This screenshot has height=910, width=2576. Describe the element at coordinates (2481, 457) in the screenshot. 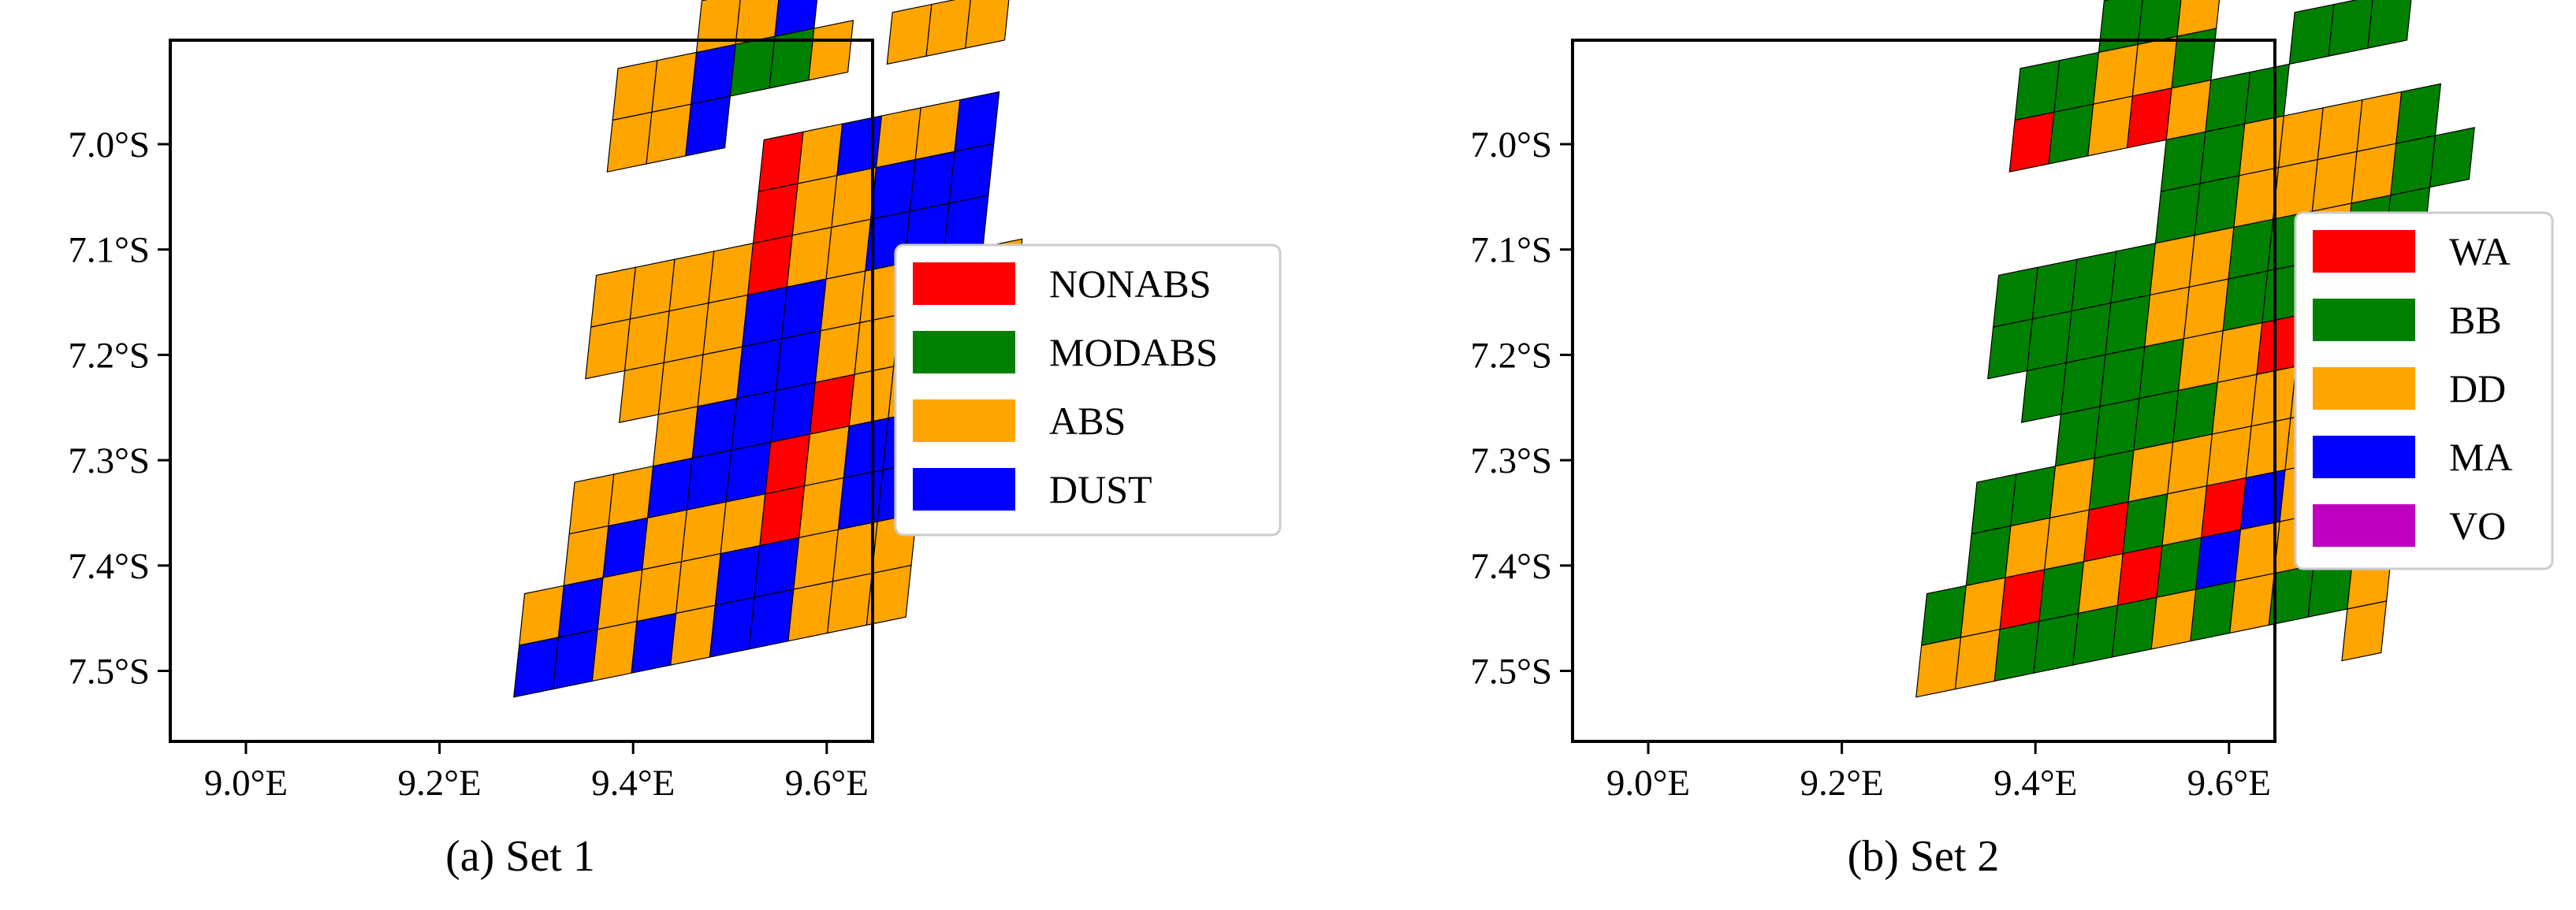

I see `legend-label: MA` at that location.